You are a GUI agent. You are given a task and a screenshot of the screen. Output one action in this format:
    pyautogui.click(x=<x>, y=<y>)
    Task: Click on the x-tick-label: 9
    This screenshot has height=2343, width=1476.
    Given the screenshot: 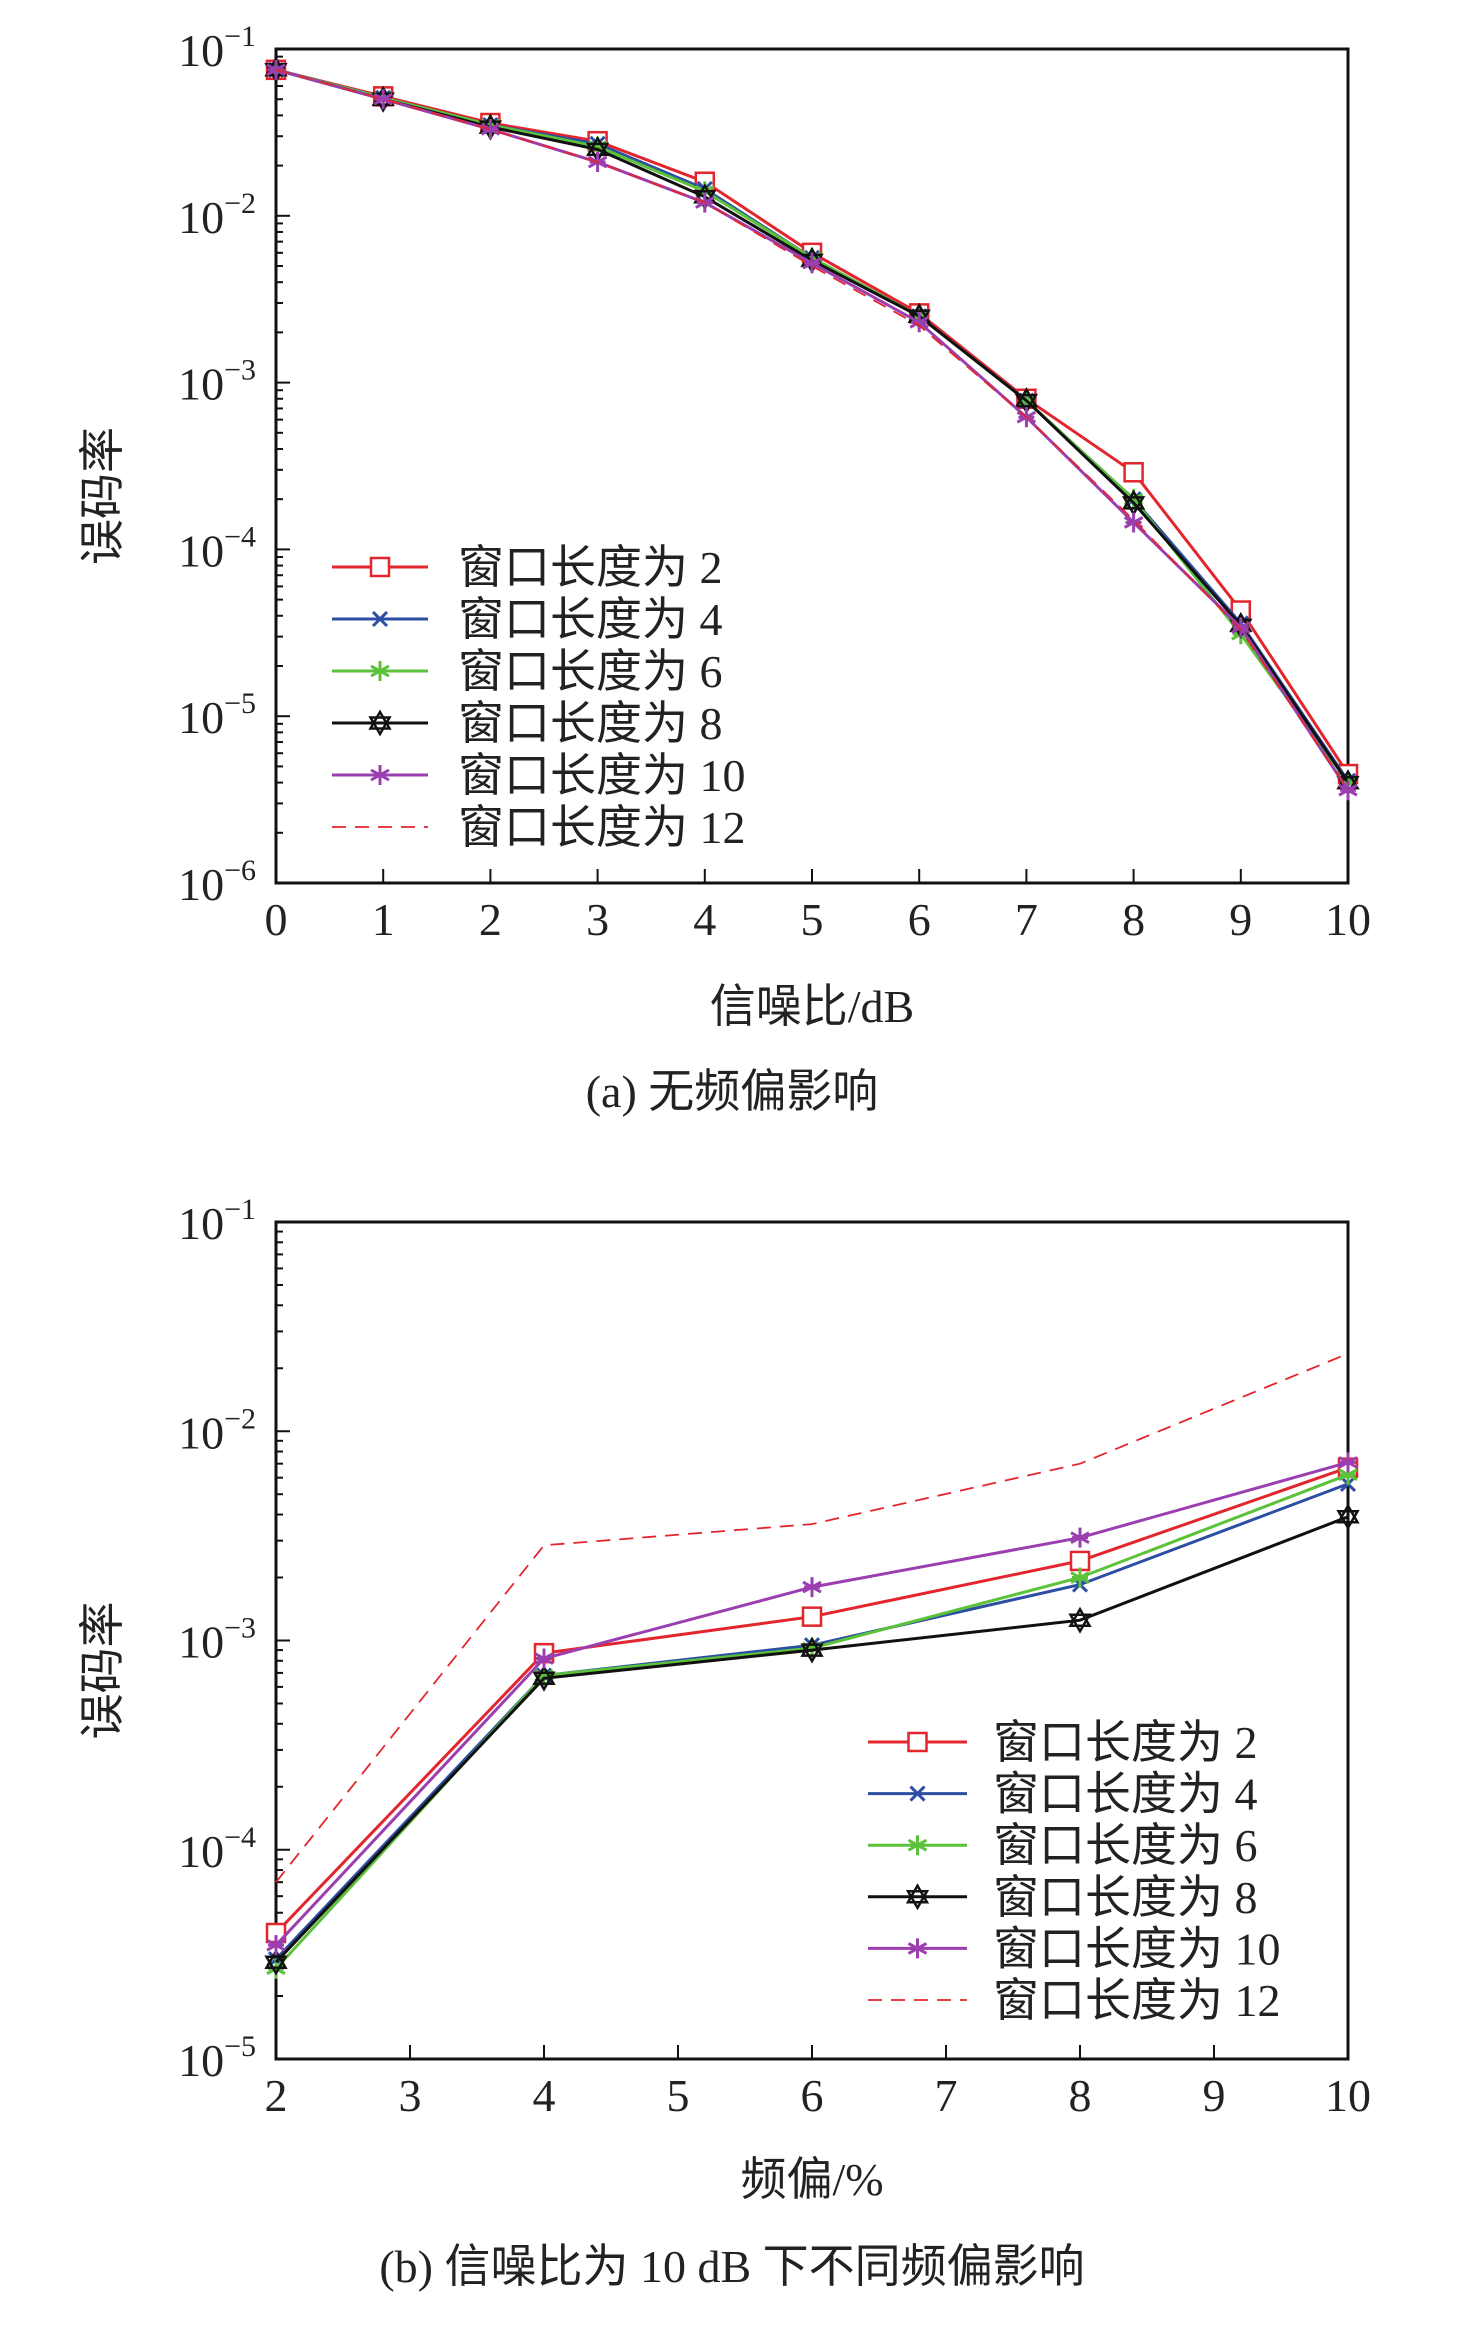 What is the action you would take?
    pyautogui.click(x=1240, y=919)
    